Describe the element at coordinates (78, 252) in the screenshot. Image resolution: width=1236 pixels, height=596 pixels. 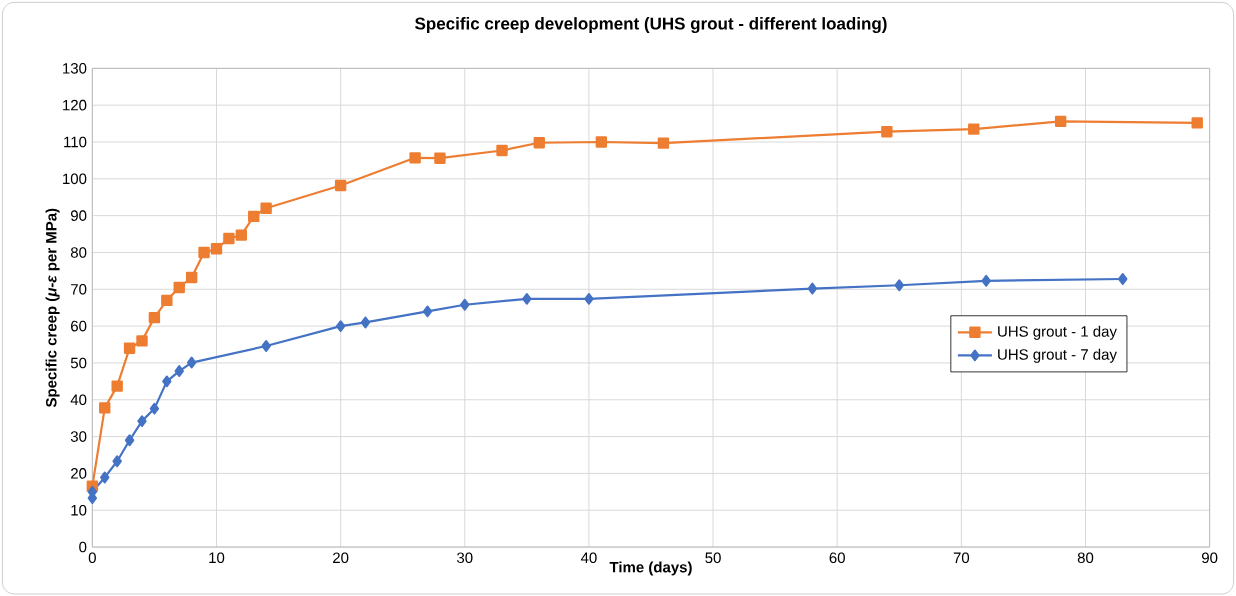
I see `y-tick-label: 80` at that location.